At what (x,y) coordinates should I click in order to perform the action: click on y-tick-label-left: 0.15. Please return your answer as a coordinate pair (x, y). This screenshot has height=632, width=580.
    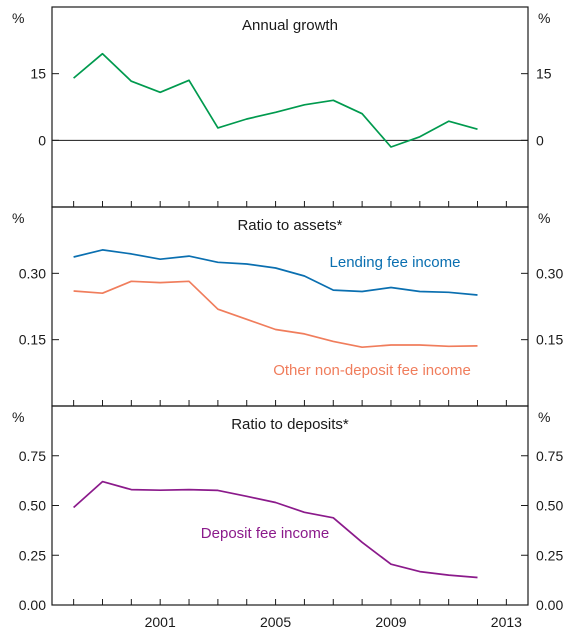
    Looking at the image, I should click on (32, 340).